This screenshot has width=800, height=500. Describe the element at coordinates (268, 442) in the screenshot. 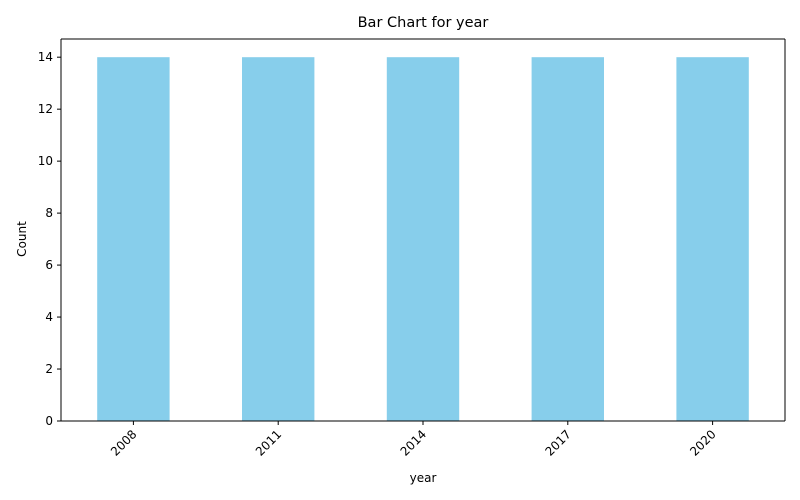

I see `x-tick-label-2011: 2011` at that location.